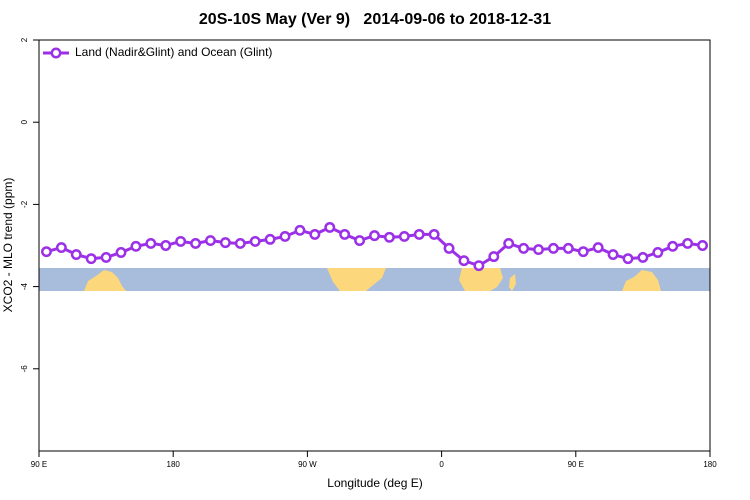 The image size is (750, 500). What do you see at coordinates (56, 53) in the screenshot?
I see `legend-marker` at bounding box center [56, 53].